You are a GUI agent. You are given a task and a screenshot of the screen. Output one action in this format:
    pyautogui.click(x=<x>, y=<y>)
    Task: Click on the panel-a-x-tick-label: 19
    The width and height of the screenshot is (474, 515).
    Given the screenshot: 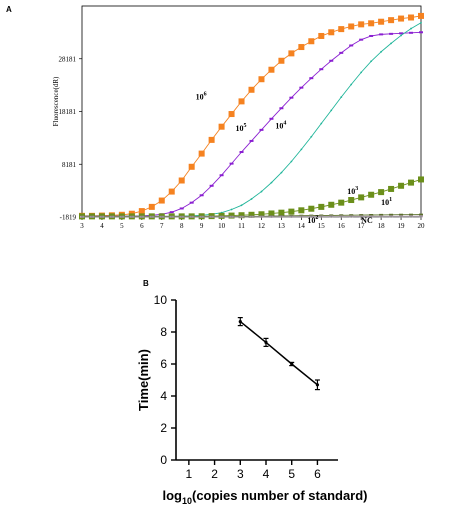 What is the action you would take?
    pyautogui.click(x=402, y=226)
    